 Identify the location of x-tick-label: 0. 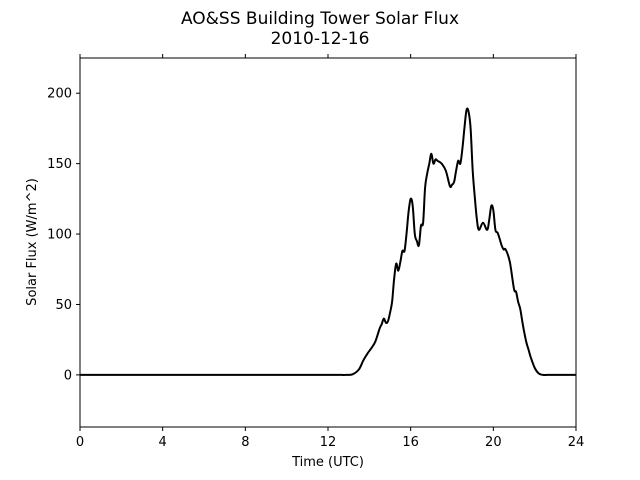
(80, 442).